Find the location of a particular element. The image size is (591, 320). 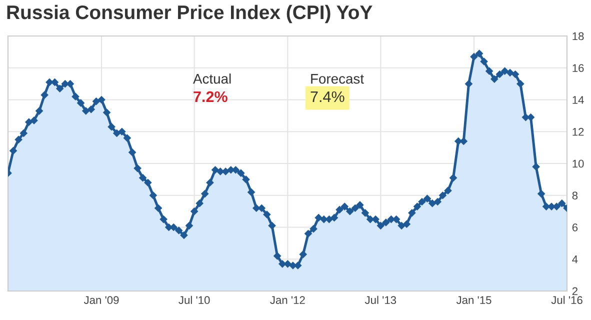

x-tick-label: Jan '09 is located at coordinates (101, 300).